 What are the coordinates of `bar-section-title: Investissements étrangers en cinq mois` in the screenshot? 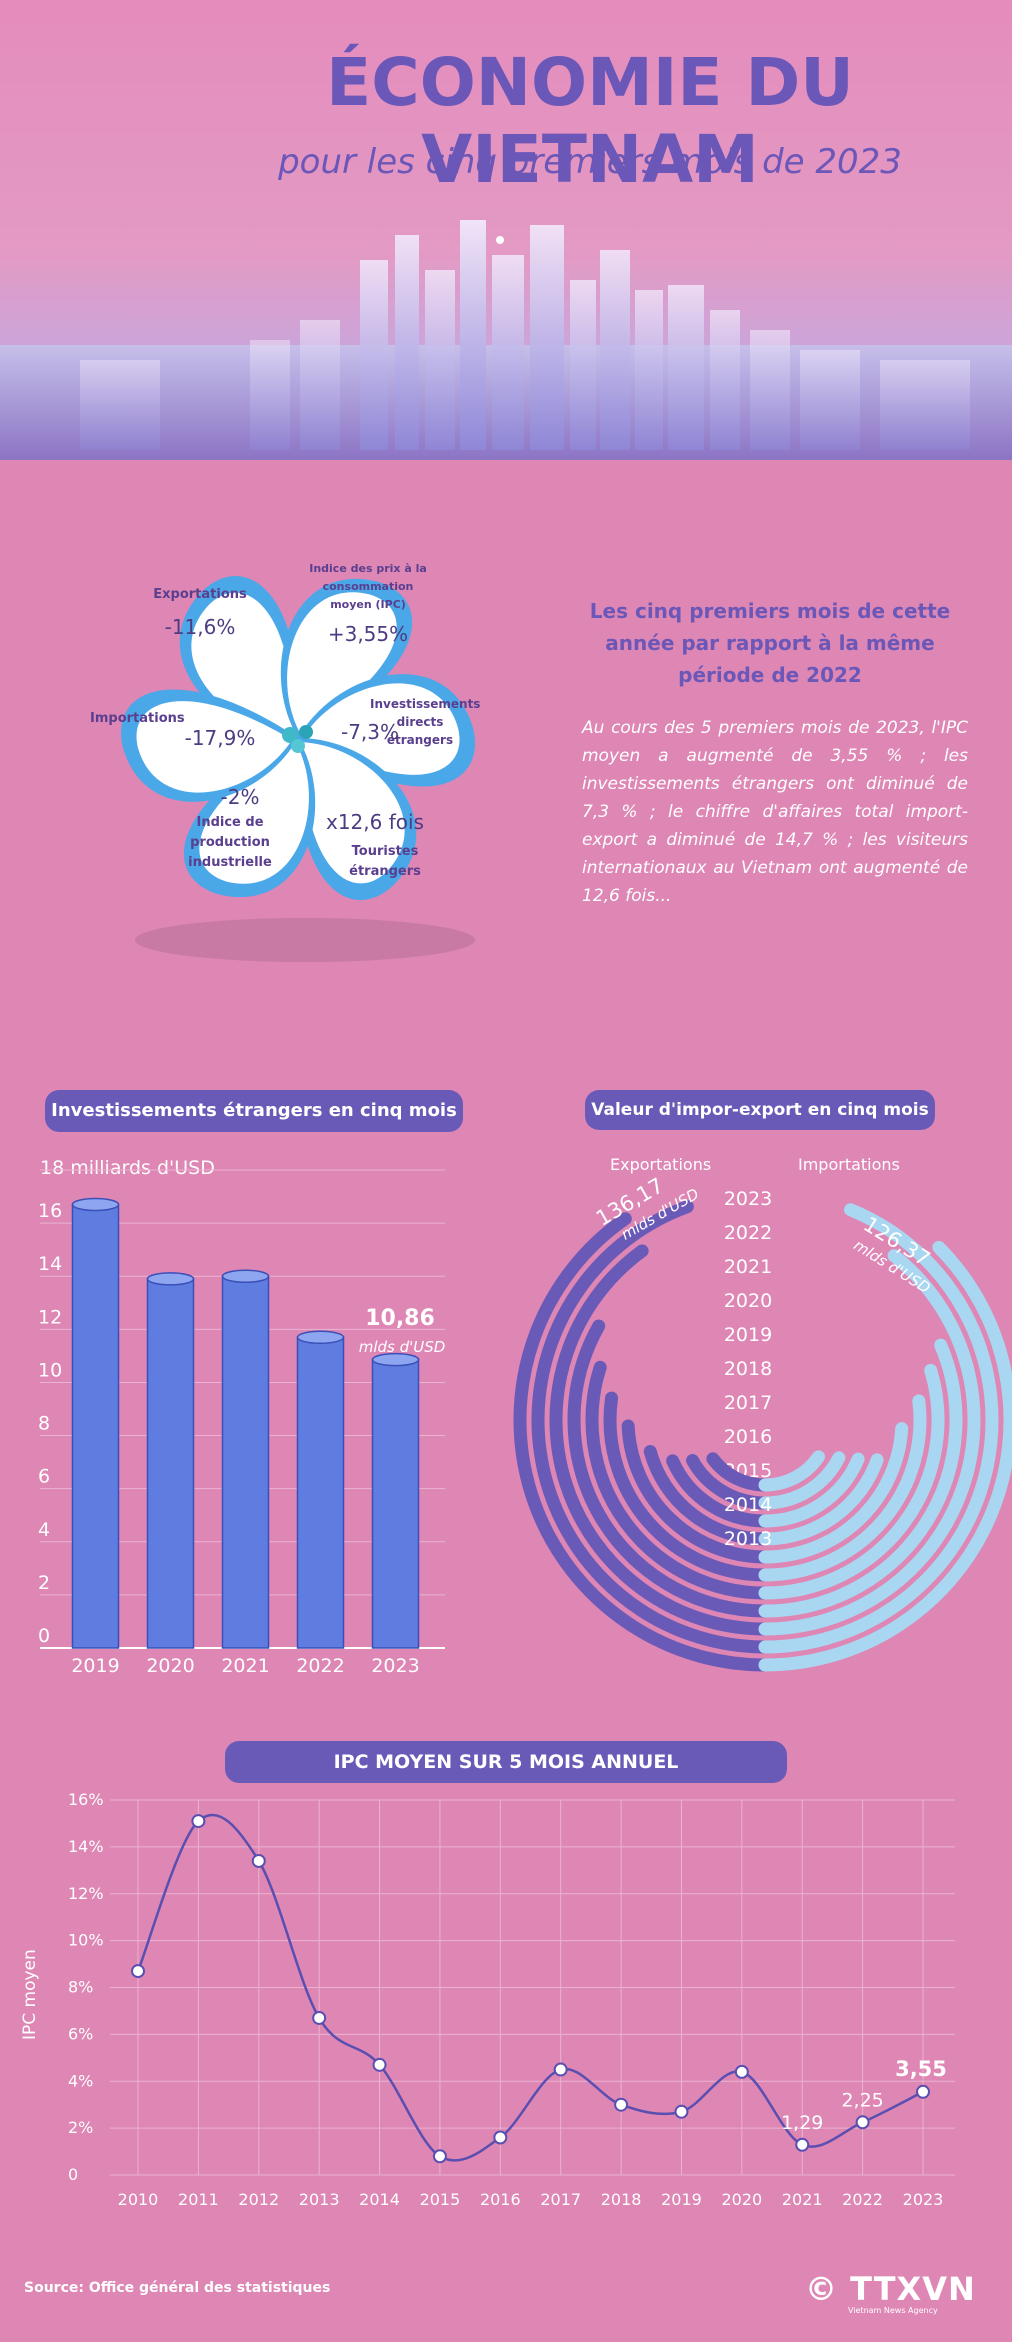 It's located at (254, 1111).